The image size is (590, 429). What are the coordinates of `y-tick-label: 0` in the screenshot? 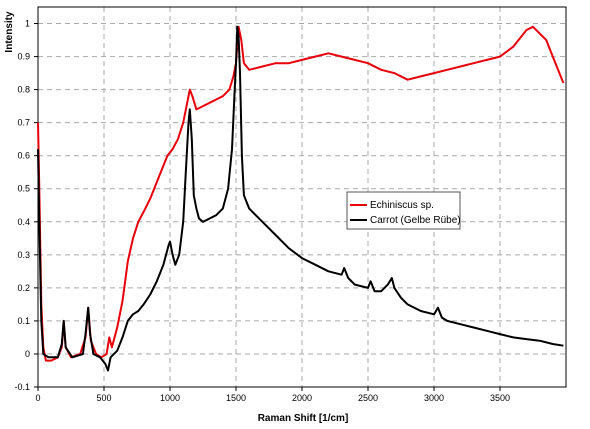 It's located at (27, 354).